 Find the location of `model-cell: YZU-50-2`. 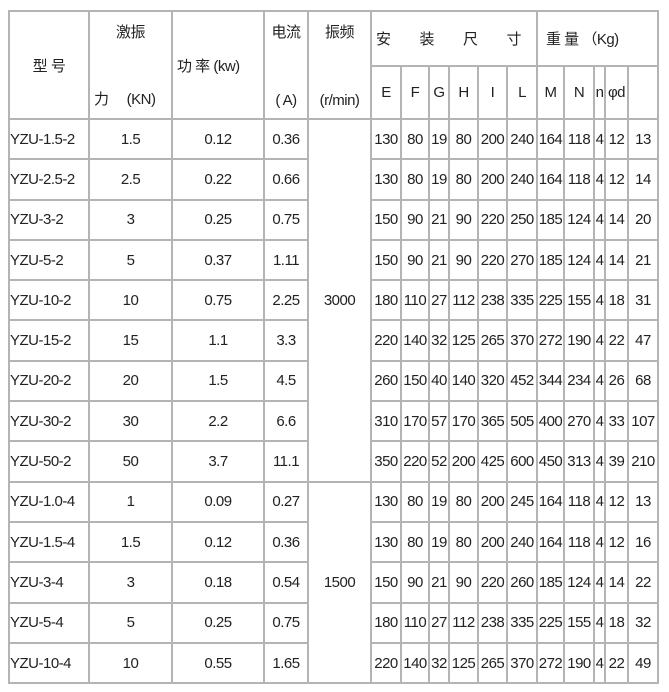

model-cell: YZU-50-2 is located at coordinates (49, 461).